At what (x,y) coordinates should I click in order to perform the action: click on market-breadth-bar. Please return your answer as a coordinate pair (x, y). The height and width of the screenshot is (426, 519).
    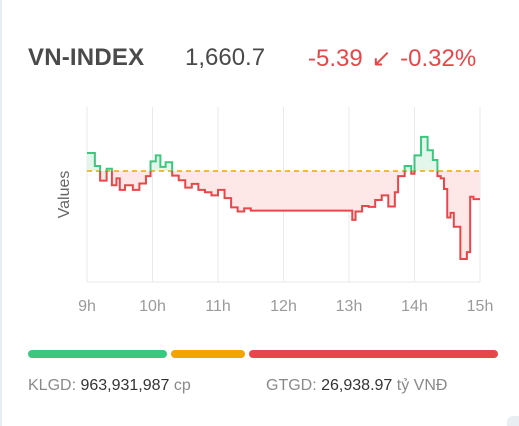
    Looking at the image, I should click on (263, 354).